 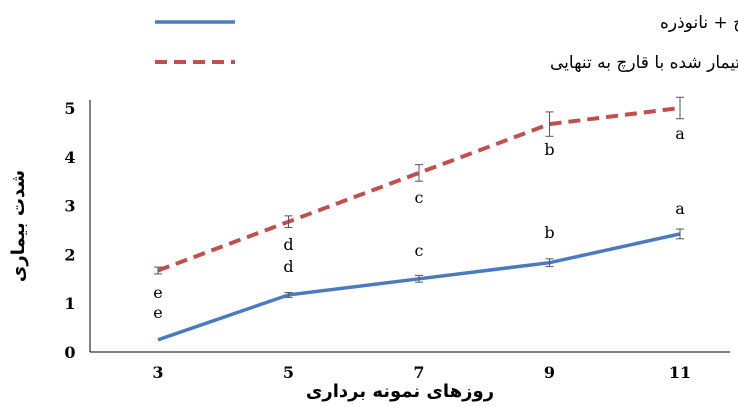 What do you see at coordinates (157, 372) in the screenshot?
I see `x-tick-label: 3` at bounding box center [157, 372].